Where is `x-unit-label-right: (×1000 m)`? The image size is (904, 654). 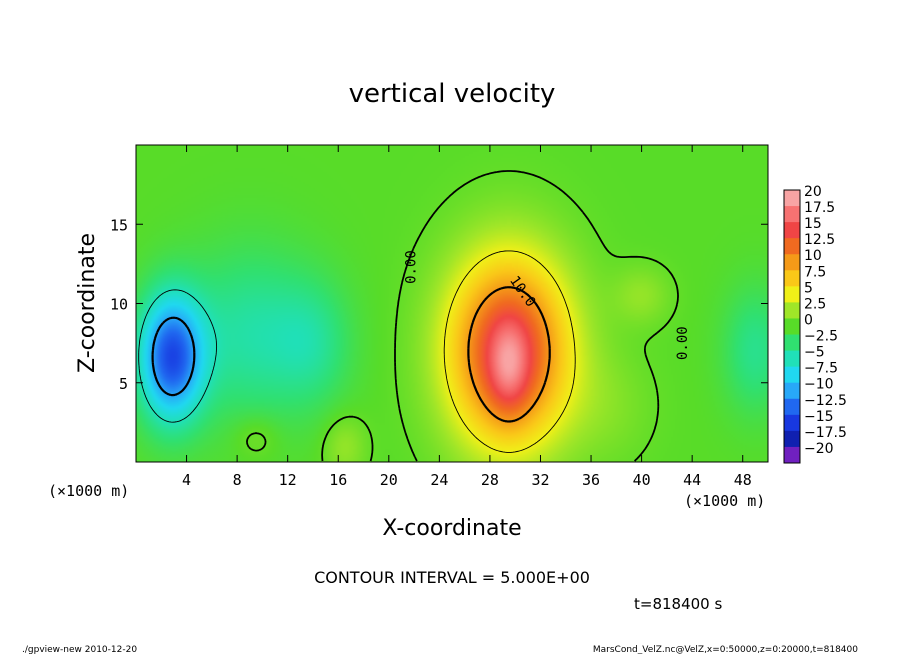 x-unit-label-right: (×1000 m) is located at coordinates (724, 501).